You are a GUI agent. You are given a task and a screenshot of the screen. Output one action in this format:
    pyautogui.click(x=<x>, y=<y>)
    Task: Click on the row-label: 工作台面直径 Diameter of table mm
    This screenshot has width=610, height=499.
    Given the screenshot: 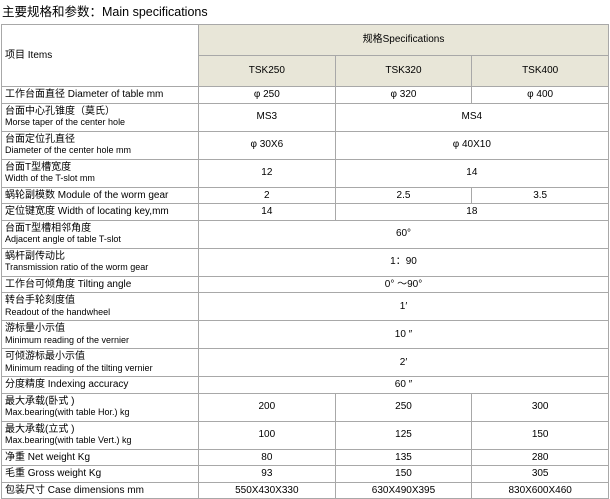 What is the action you would take?
    pyautogui.click(x=100, y=95)
    